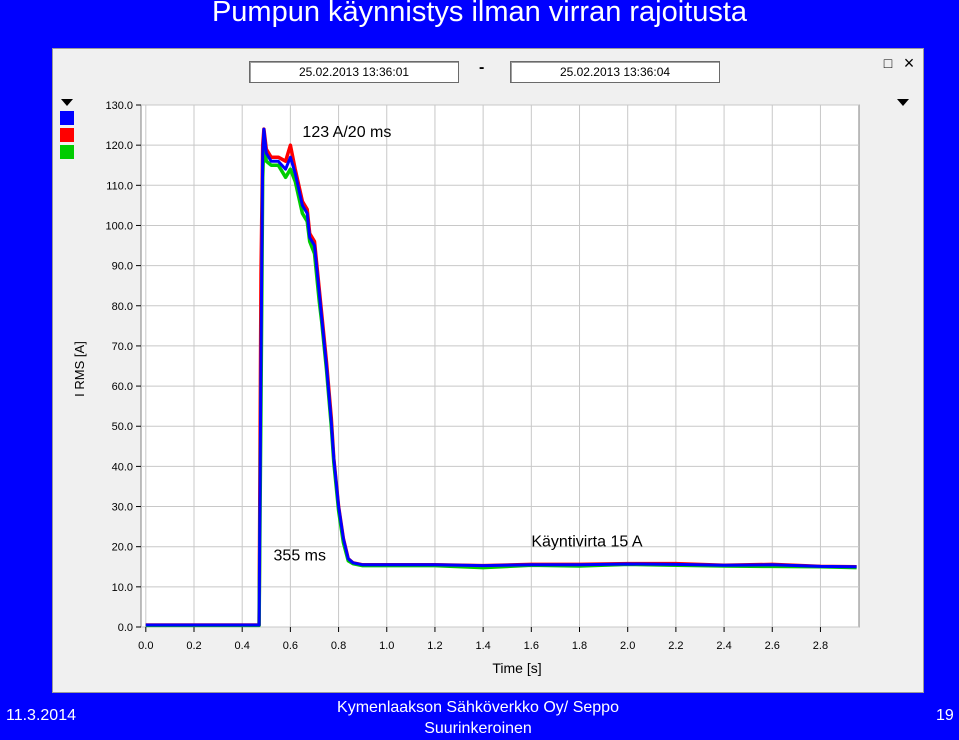  Describe the element at coordinates (903, 102) in the screenshot. I see `axis-dropdown-icon` at that location.